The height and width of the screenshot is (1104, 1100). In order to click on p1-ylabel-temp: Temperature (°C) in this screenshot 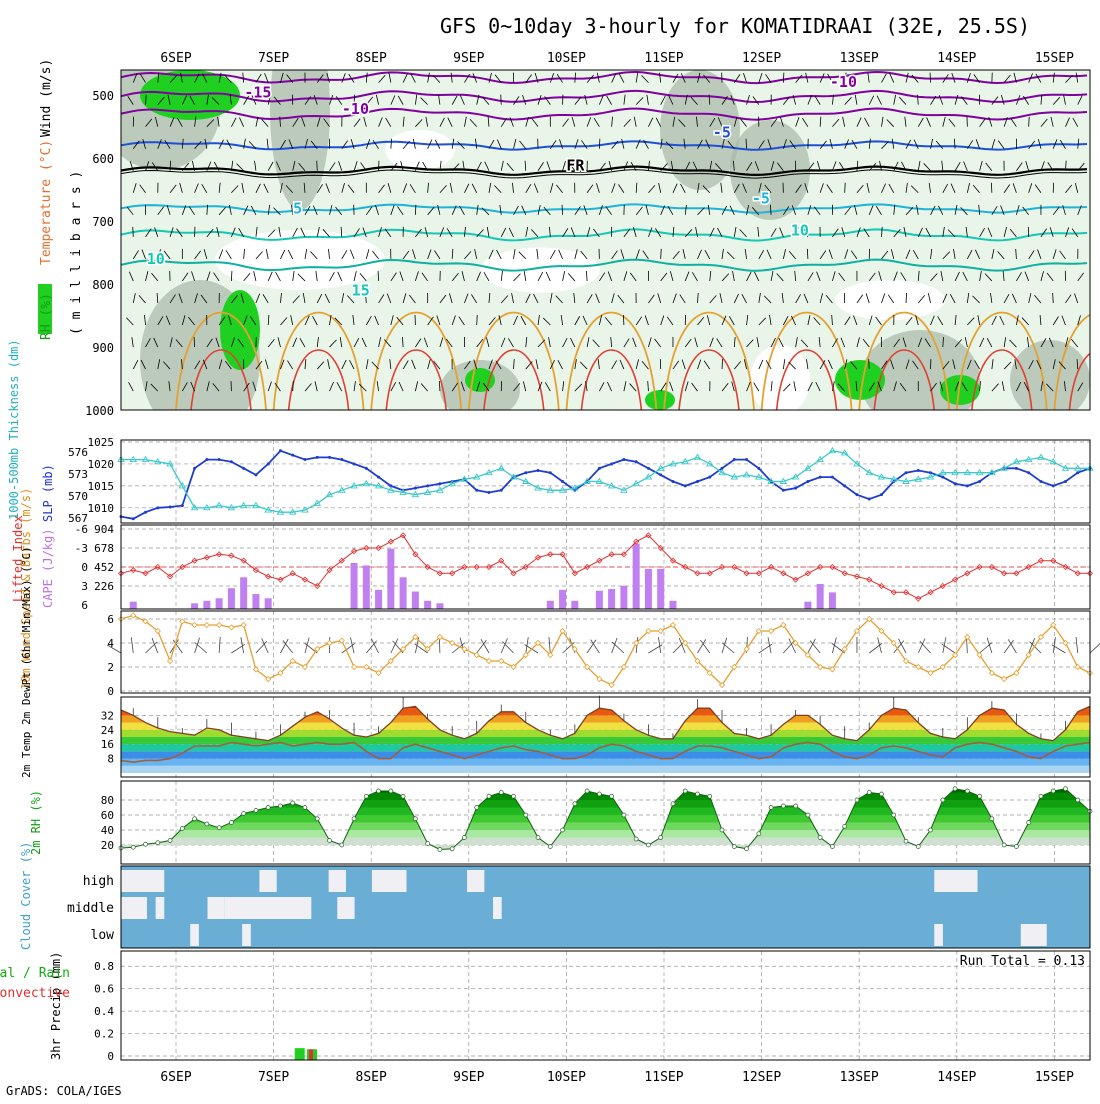, I will do `click(46, 202)`.